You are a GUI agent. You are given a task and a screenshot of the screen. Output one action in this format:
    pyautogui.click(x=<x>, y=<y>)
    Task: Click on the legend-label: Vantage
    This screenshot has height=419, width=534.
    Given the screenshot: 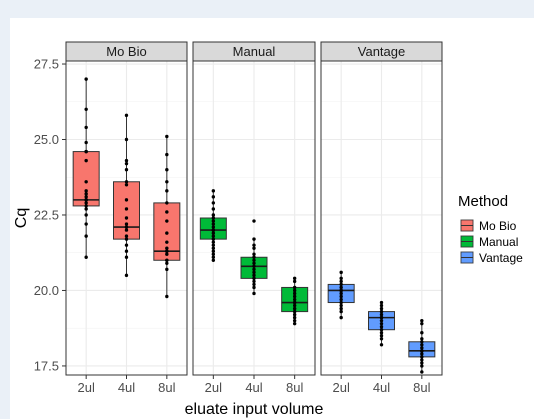 What is the action you would take?
    pyautogui.click(x=501, y=258)
    